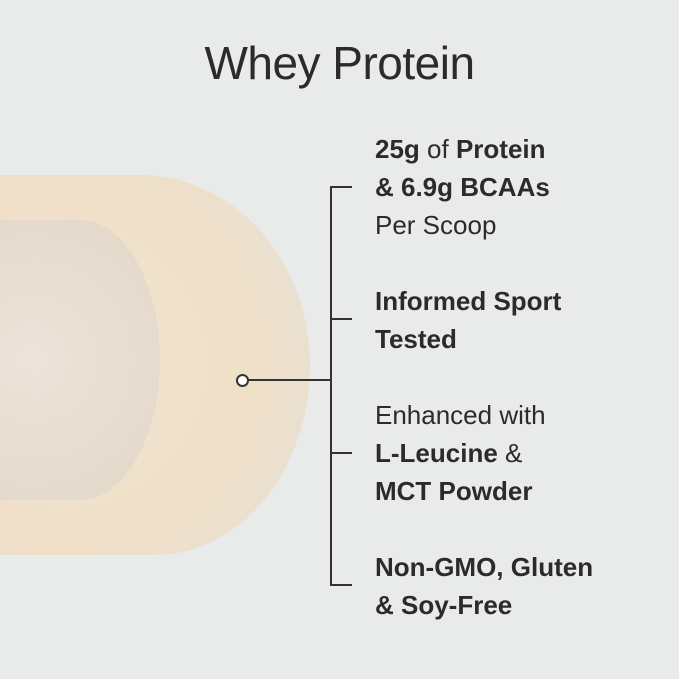 The width and height of the screenshot is (679, 679). I want to click on feature-text: 25g, so click(397, 149).